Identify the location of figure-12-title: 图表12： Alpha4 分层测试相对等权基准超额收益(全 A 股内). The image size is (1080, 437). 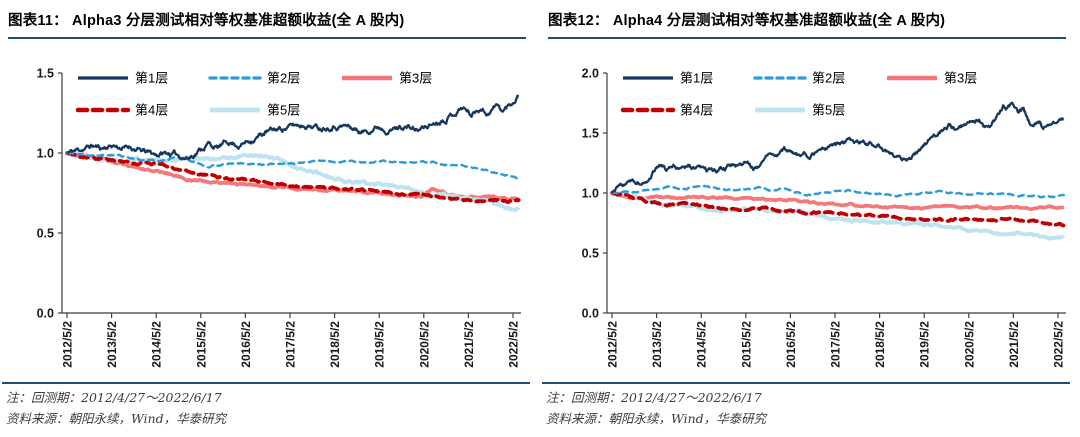
(807, 24).